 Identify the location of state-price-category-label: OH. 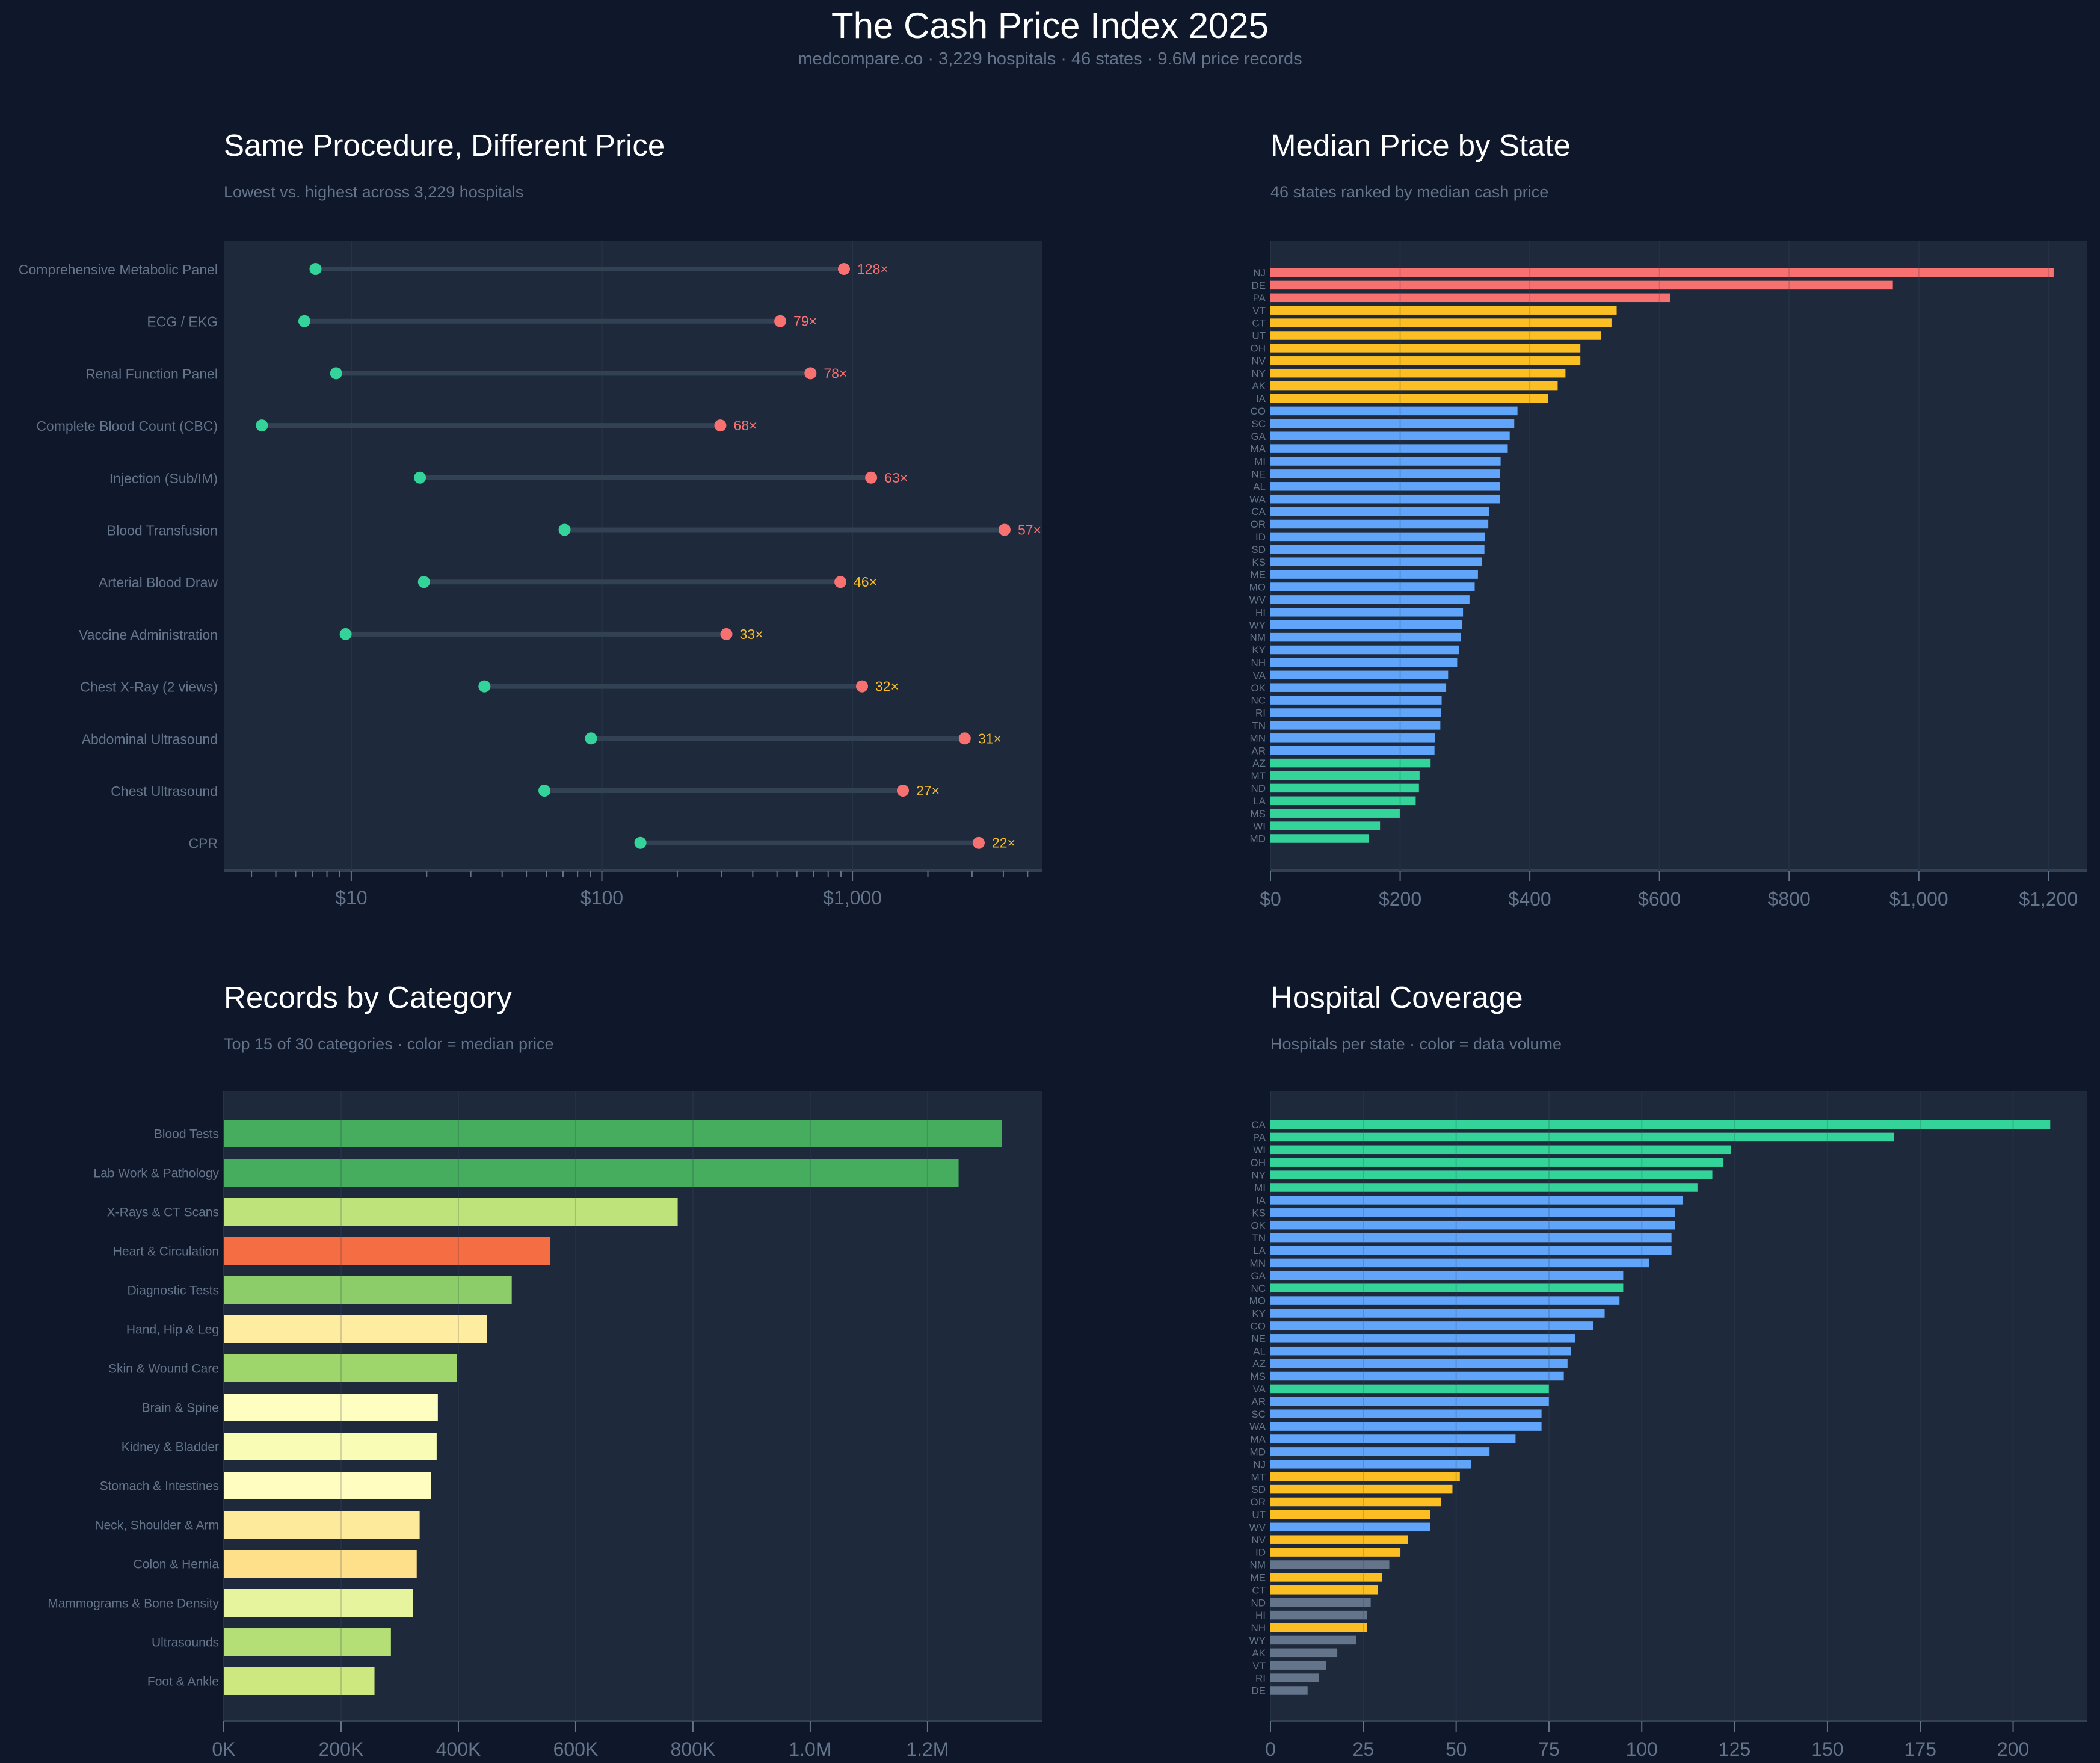
(1258, 349).